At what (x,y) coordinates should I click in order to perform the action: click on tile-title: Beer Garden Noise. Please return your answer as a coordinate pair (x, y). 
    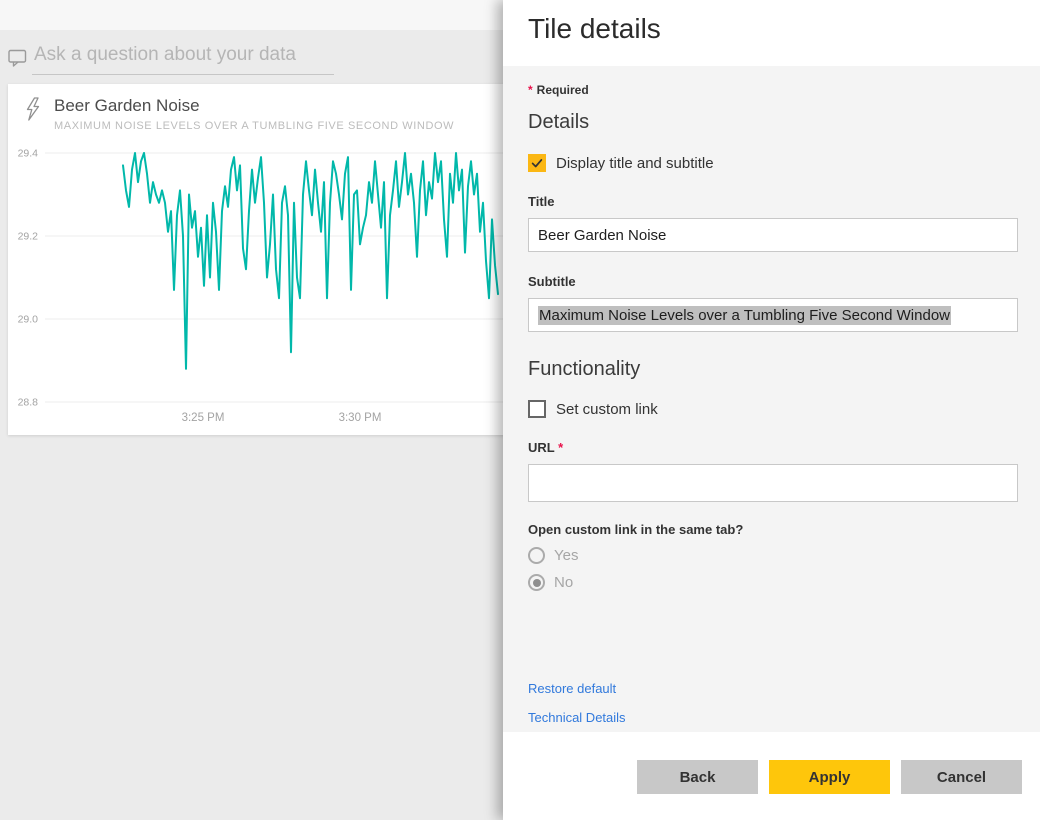
    Looking at the image, I should click on (127, 105).